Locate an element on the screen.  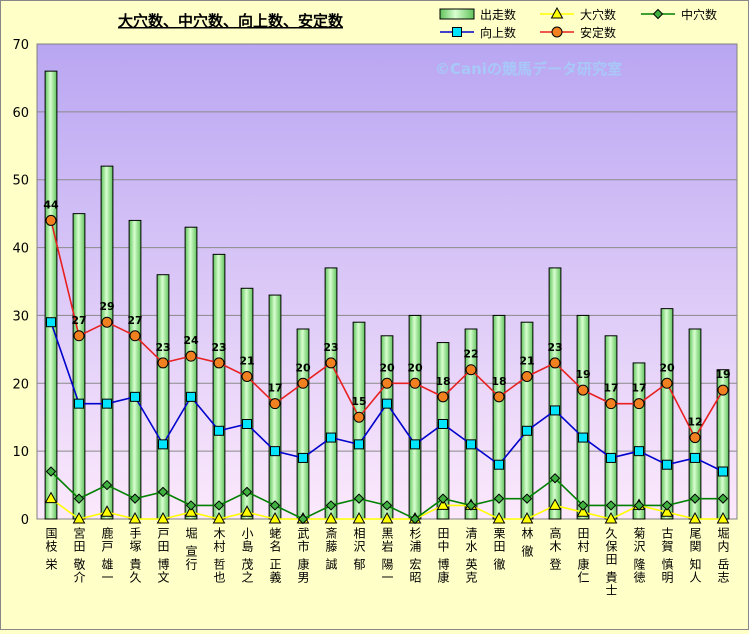
x-tick-label: 木村 哲也 is located at coordinates (219, 555).